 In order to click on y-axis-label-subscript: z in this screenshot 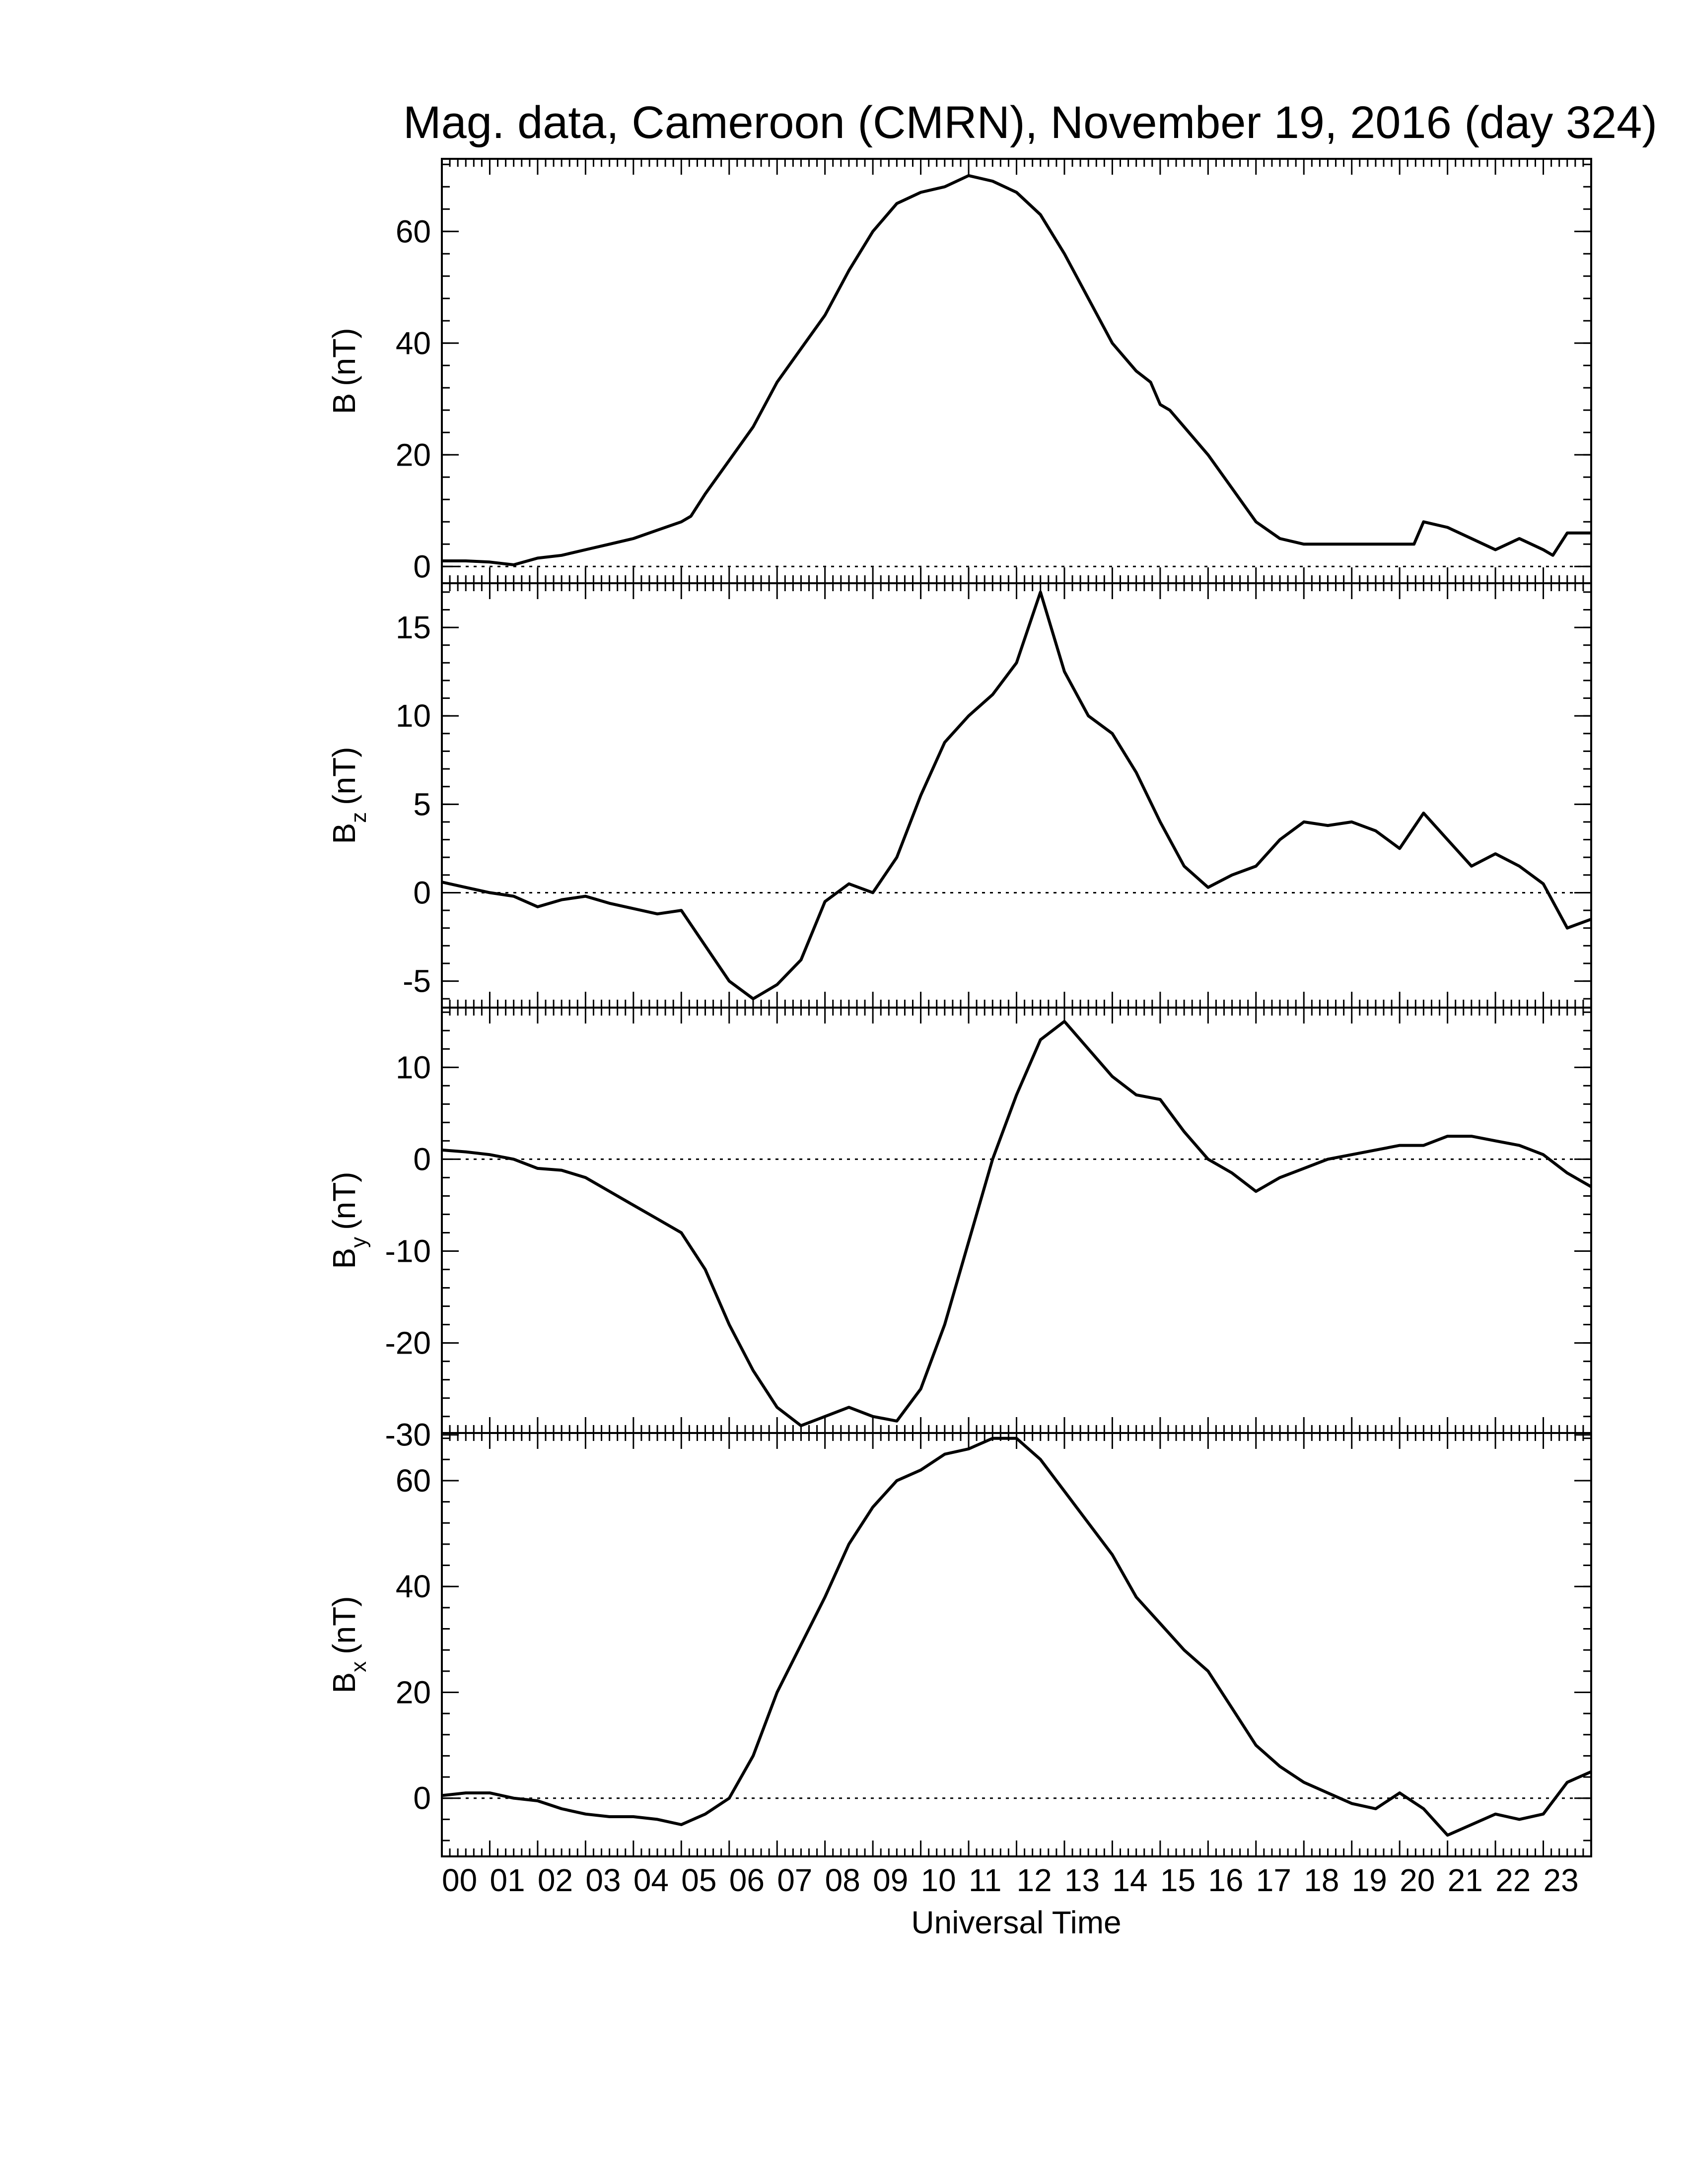, I will do `click(359, 817)`.